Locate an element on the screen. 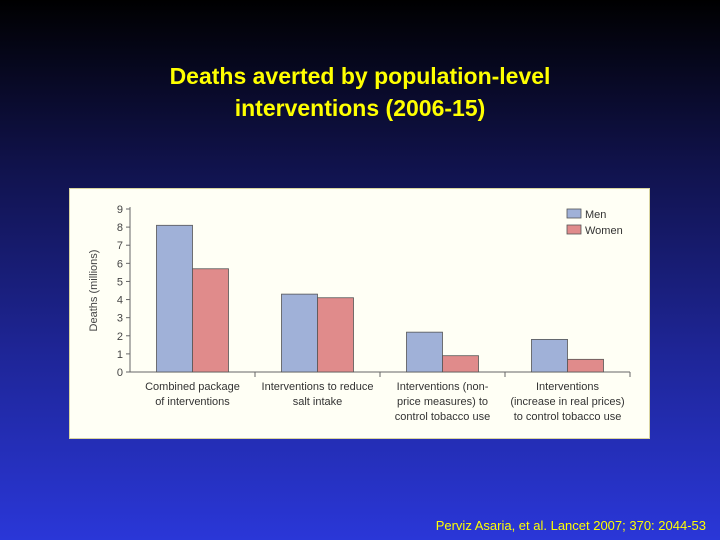 This screenshot has height=540, width=720. slide-title-line-1: Deaths averted by population-level is located at coordinates (360, 76).